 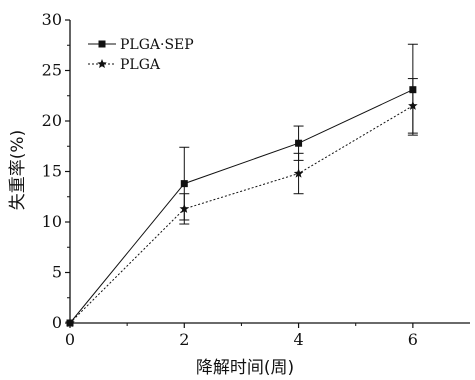 I want to click on y-tick-label: 25, so click(x=52, y=70).